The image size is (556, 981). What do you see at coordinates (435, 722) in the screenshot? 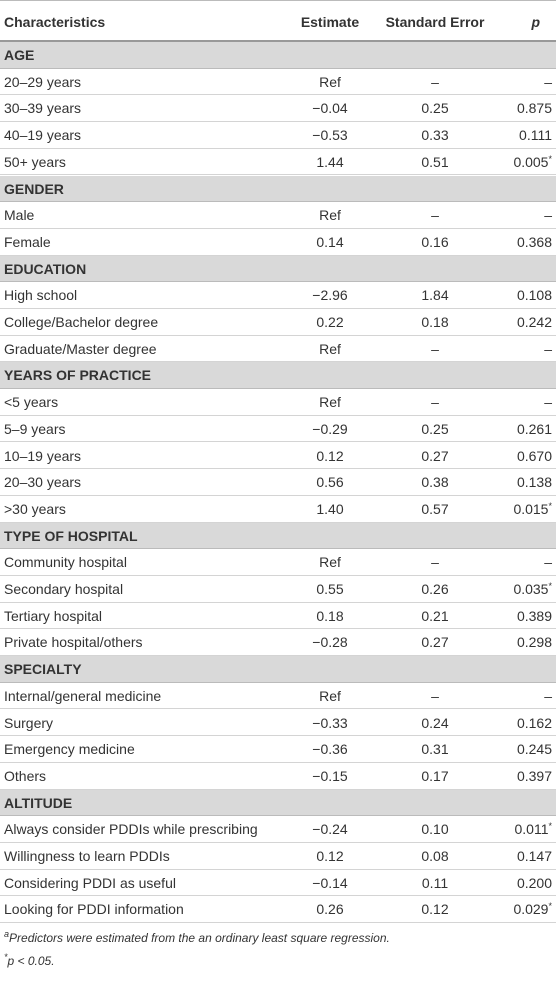
I see `se-cell: 0.24` at bounding box center [435, 722].